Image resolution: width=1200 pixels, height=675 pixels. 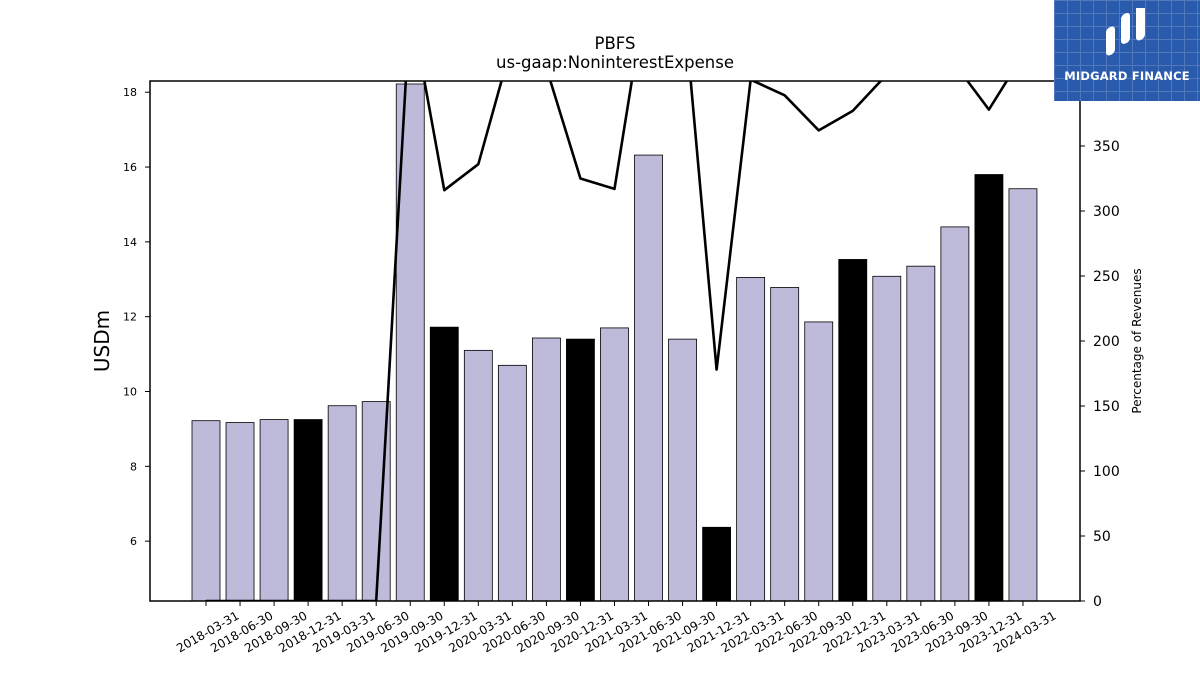 What do you see at coordinates (1106, 277) in the screenshot?
I see `y2-tick-label: 250` at bounding box center [1106, 277].